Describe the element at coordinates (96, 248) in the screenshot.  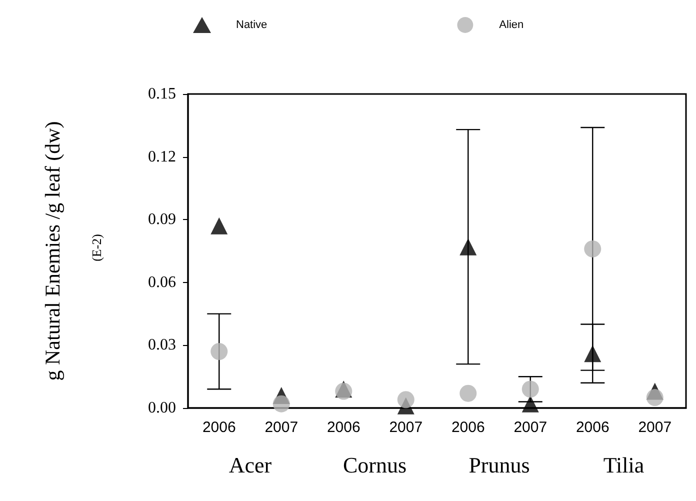
I see `text: (E-2)` at that location.